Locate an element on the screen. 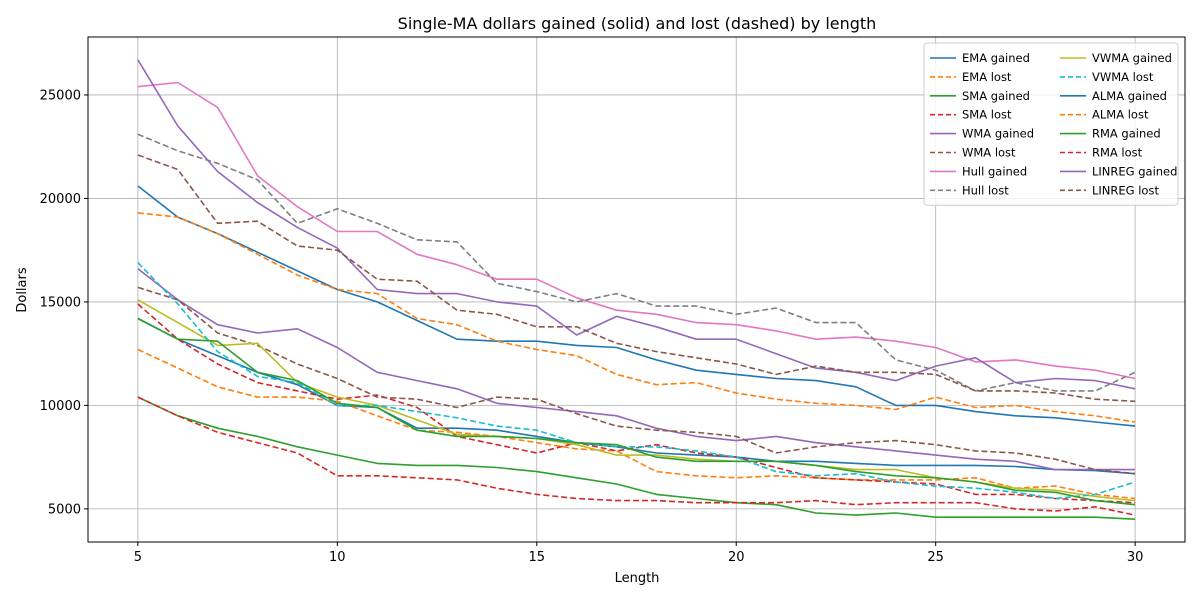  y-axis-label: Dollars is located at coordinates (22, 289).